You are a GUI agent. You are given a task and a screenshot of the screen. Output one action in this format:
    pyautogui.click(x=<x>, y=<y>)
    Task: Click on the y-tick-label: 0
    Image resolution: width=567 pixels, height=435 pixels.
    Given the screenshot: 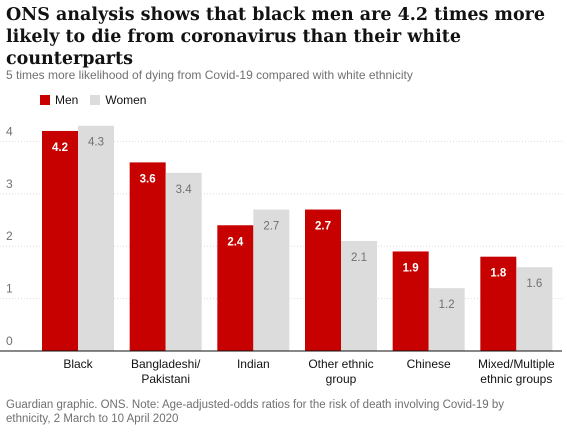 What is the action you would take?
    pyautogui.click(x=9, y=341)
    